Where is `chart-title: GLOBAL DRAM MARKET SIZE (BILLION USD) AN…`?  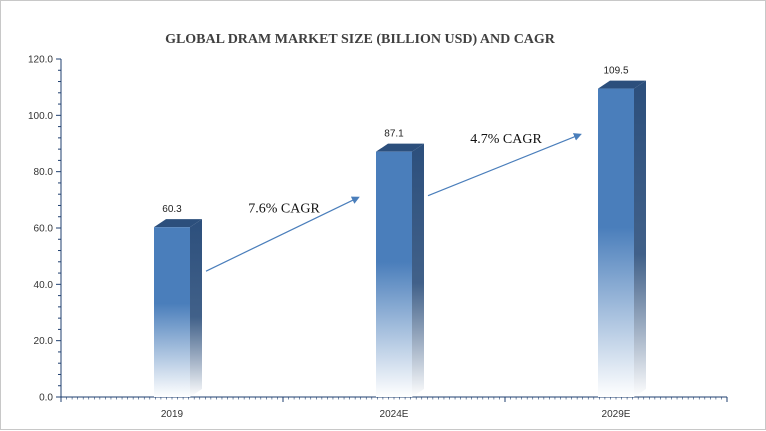 chart-title: GLOBAL DRAM MARKET SIZE (BILLION USD) AN… is located at coordinates (360, 39).